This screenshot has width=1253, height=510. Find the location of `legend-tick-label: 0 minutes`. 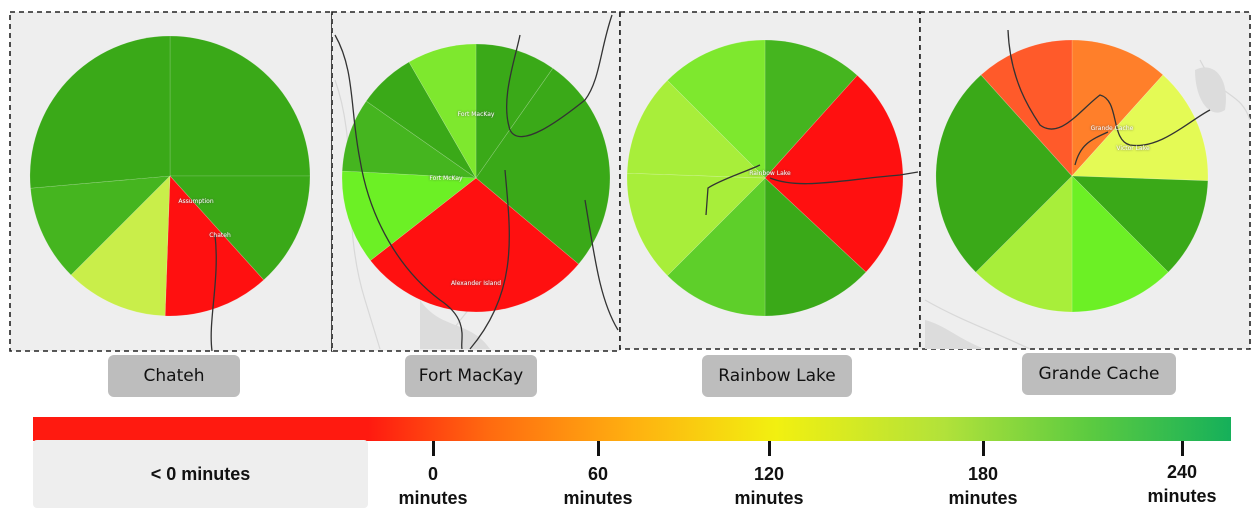

legend-tick-label: 0 minutes is located at coordinates (433, 486).